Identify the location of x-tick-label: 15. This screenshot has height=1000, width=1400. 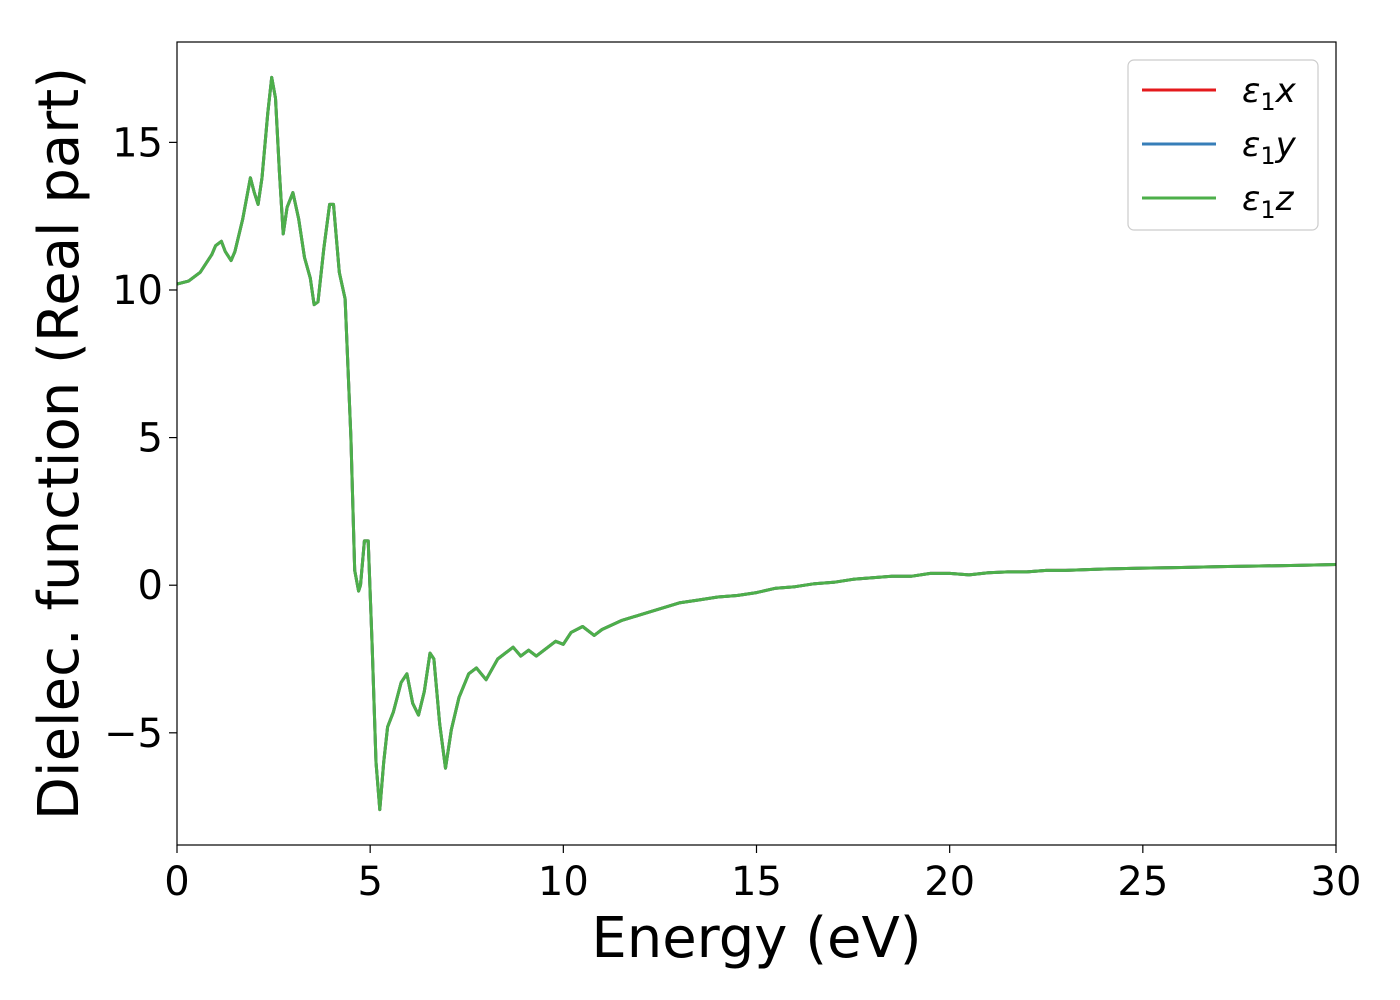
(756, 882).